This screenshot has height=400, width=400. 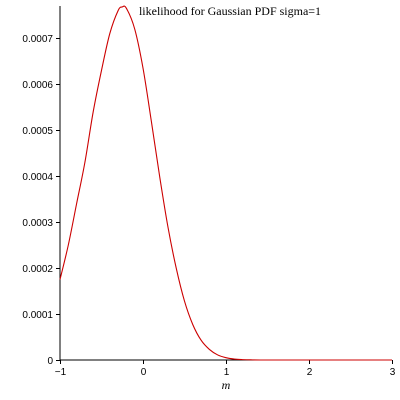 What do you see at coordinates (37, 85) in the screenshot?
I see `y-tick-label: 0.0006` at bounding box center [37, 85].